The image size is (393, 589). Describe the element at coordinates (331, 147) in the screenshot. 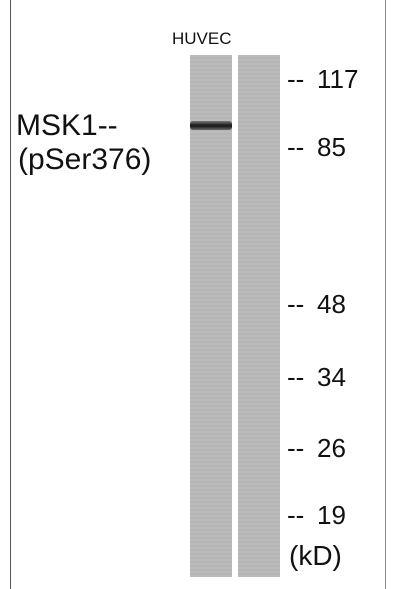

I see `marker-value: 85` at that location.